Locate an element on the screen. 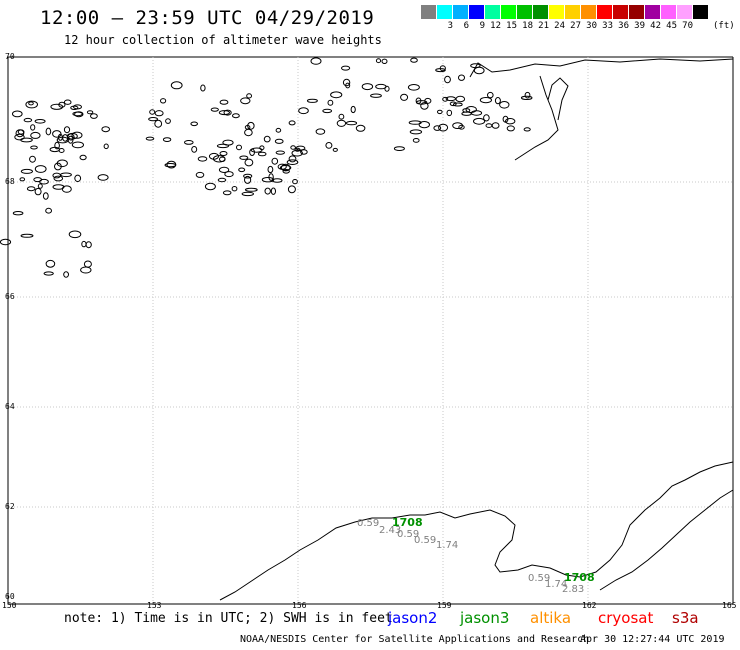 Image resolution: width=740 pixels, height=650 pixels. southern-coast-west is located at coordinates (476, 531).